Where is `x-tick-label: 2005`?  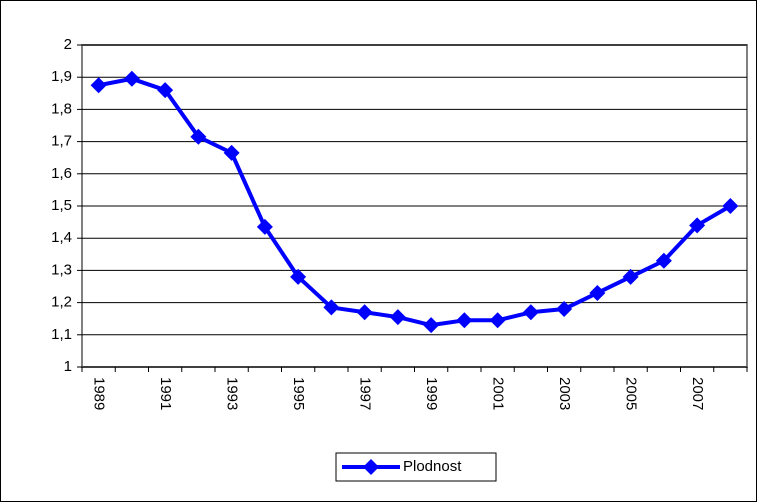
x-tick-label: 2005 is located at coordinates (631, 393).